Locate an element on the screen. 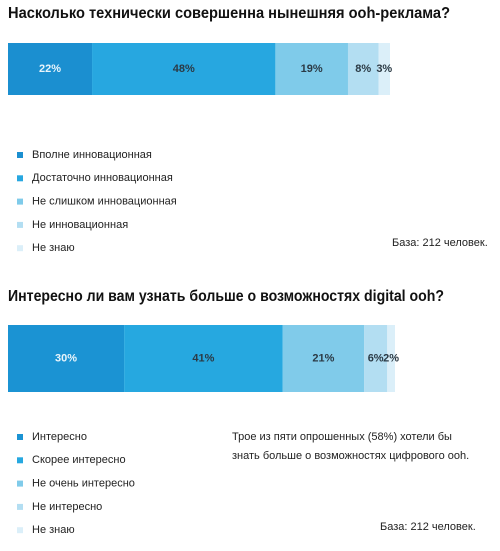  value-label: 19% is located at coordinates (312, 69).